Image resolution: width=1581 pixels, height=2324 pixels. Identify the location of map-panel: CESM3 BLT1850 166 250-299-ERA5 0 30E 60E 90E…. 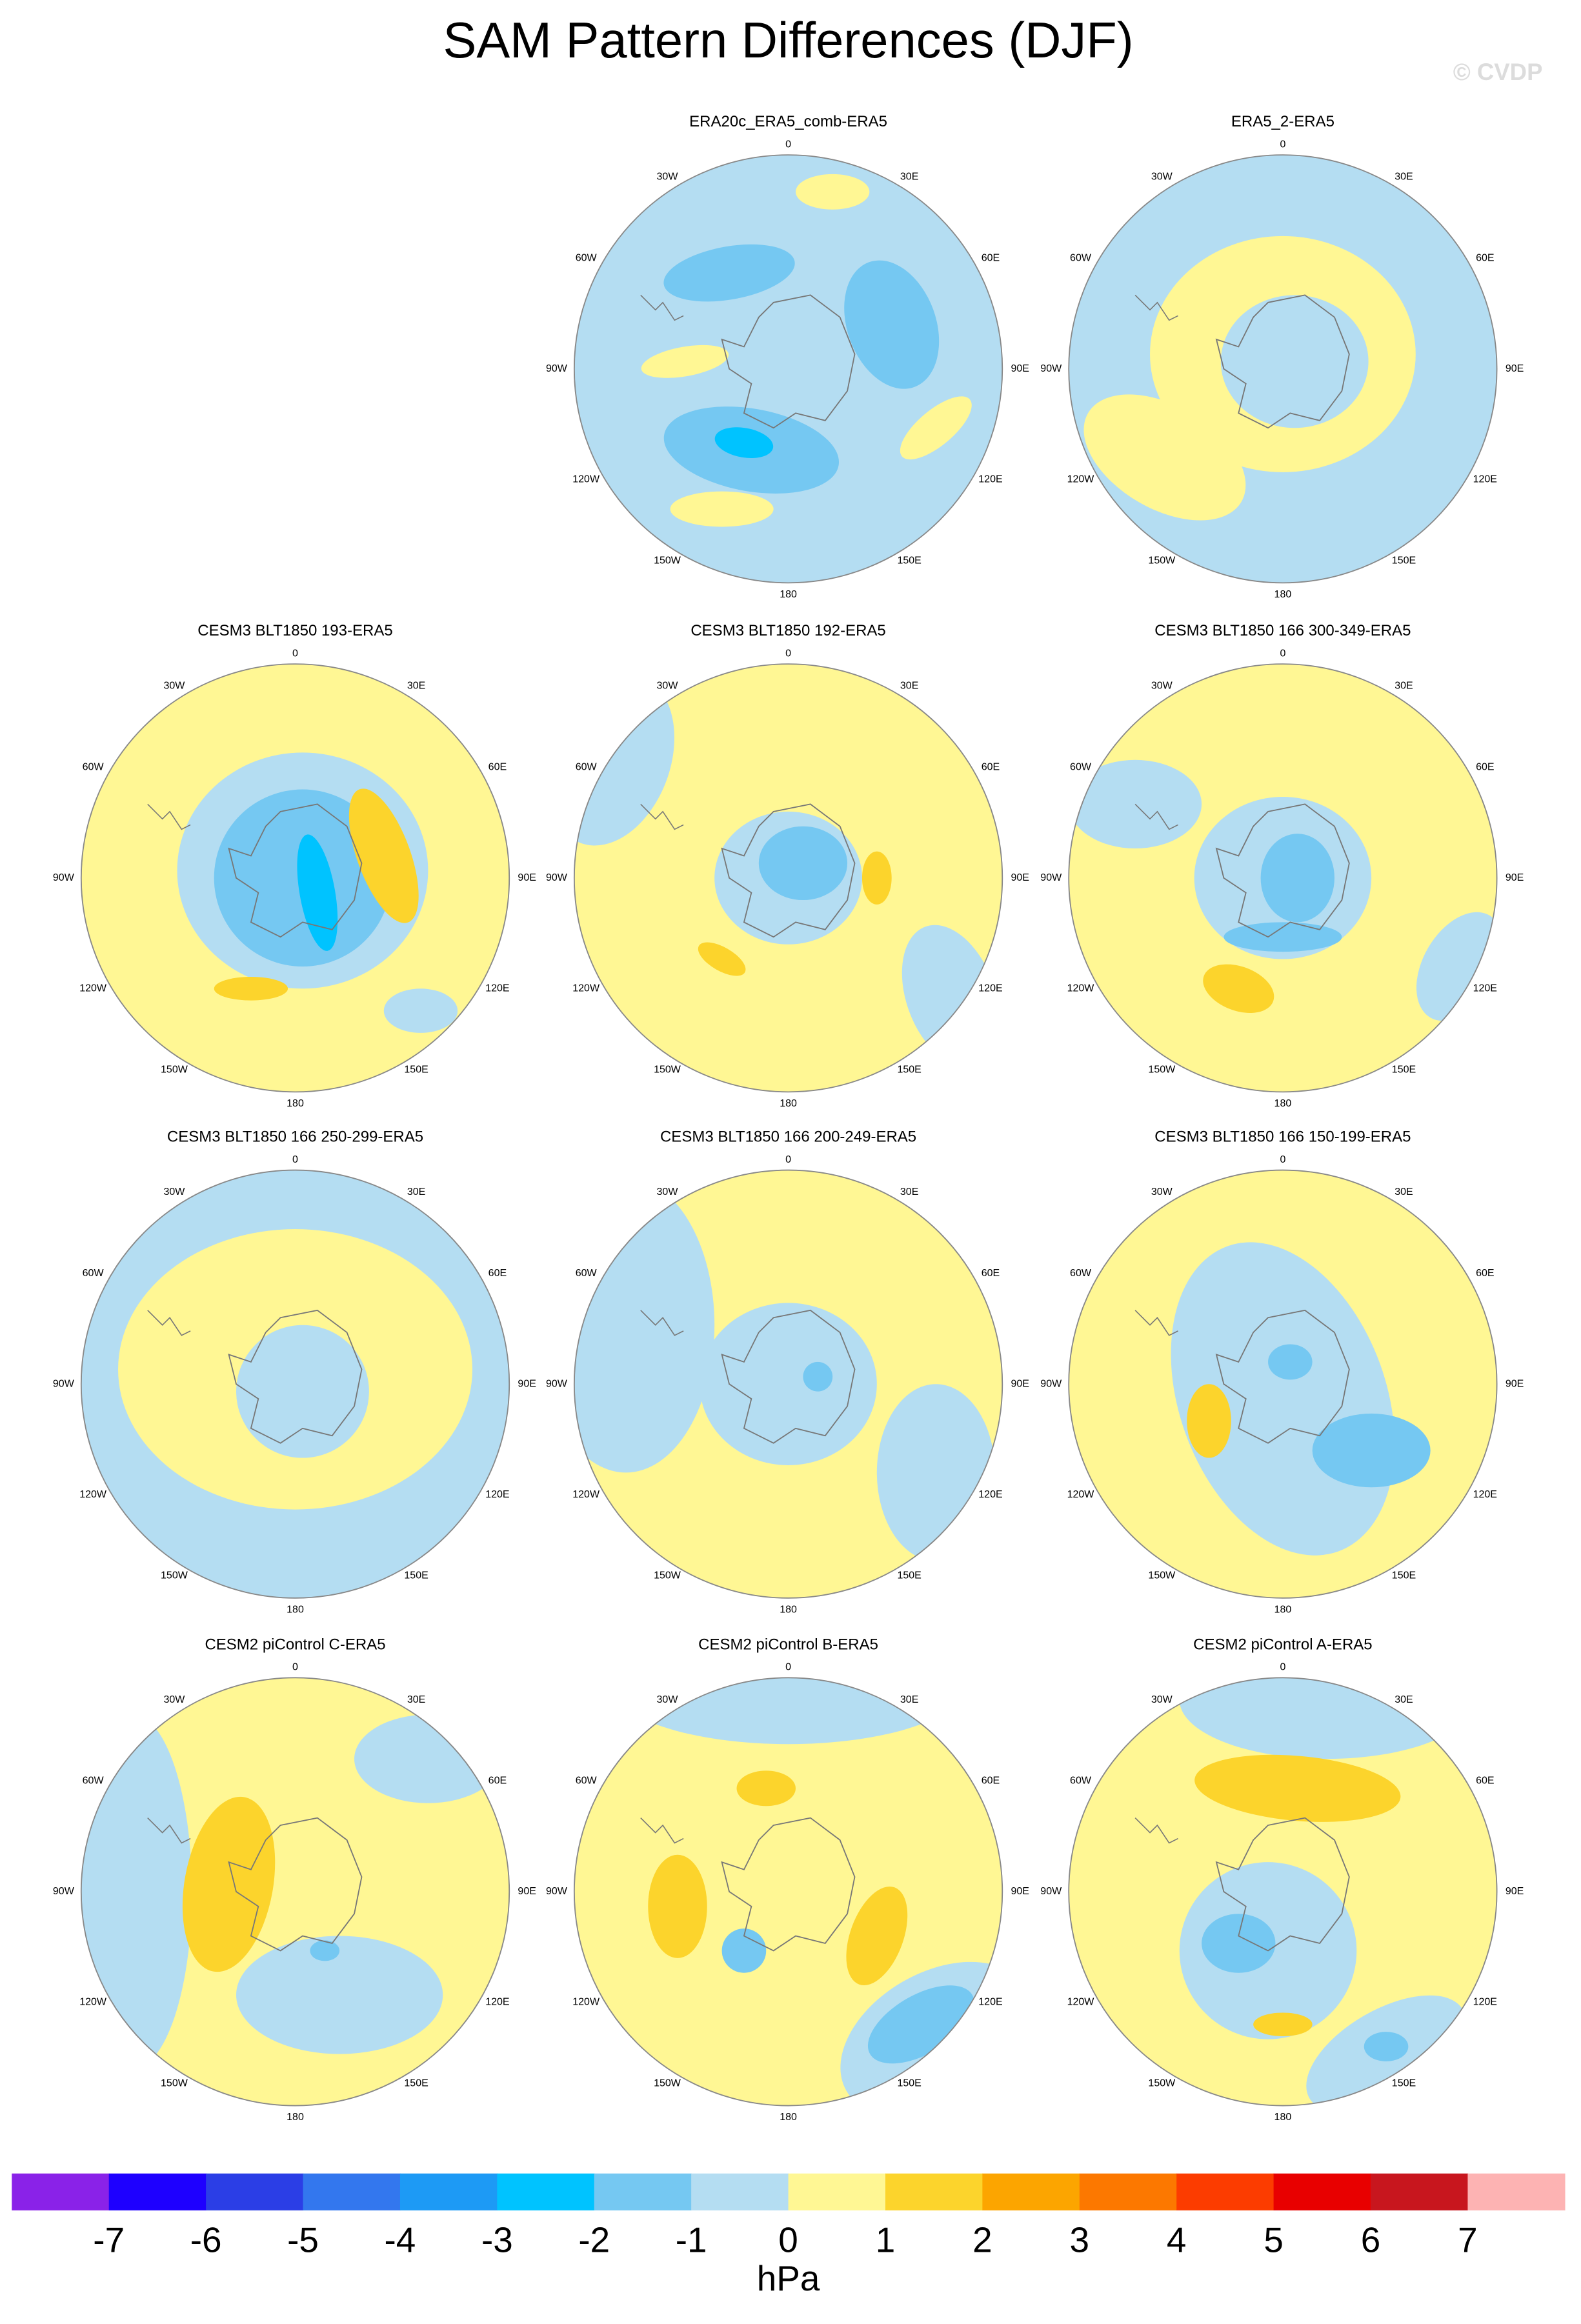
(294, 1372).